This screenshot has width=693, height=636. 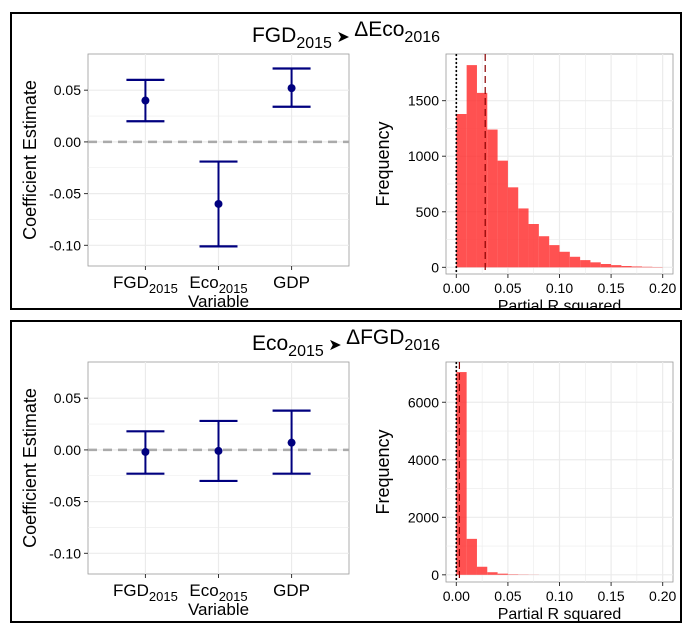 What do you see at coordinates (423, 460) in the screenshot?
I see `hist-ytick-label: 4000` at bounding box center [423, 460].